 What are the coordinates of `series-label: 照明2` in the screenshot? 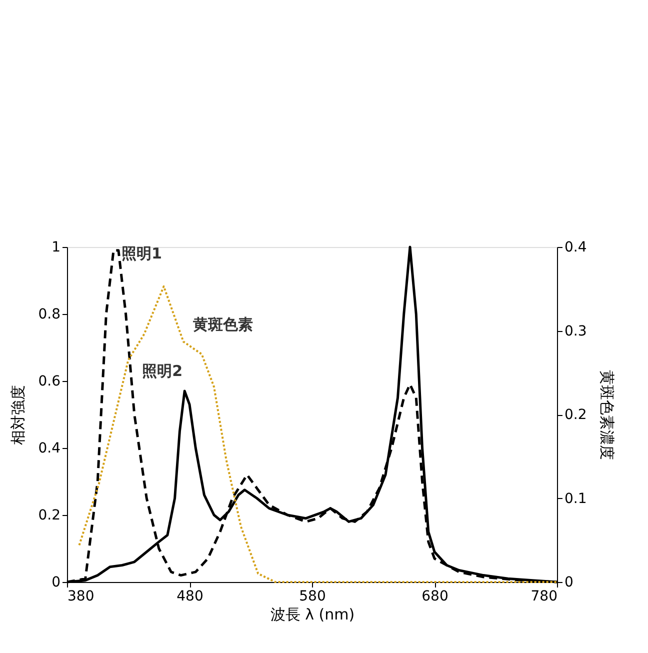 It's located at (162, 371).